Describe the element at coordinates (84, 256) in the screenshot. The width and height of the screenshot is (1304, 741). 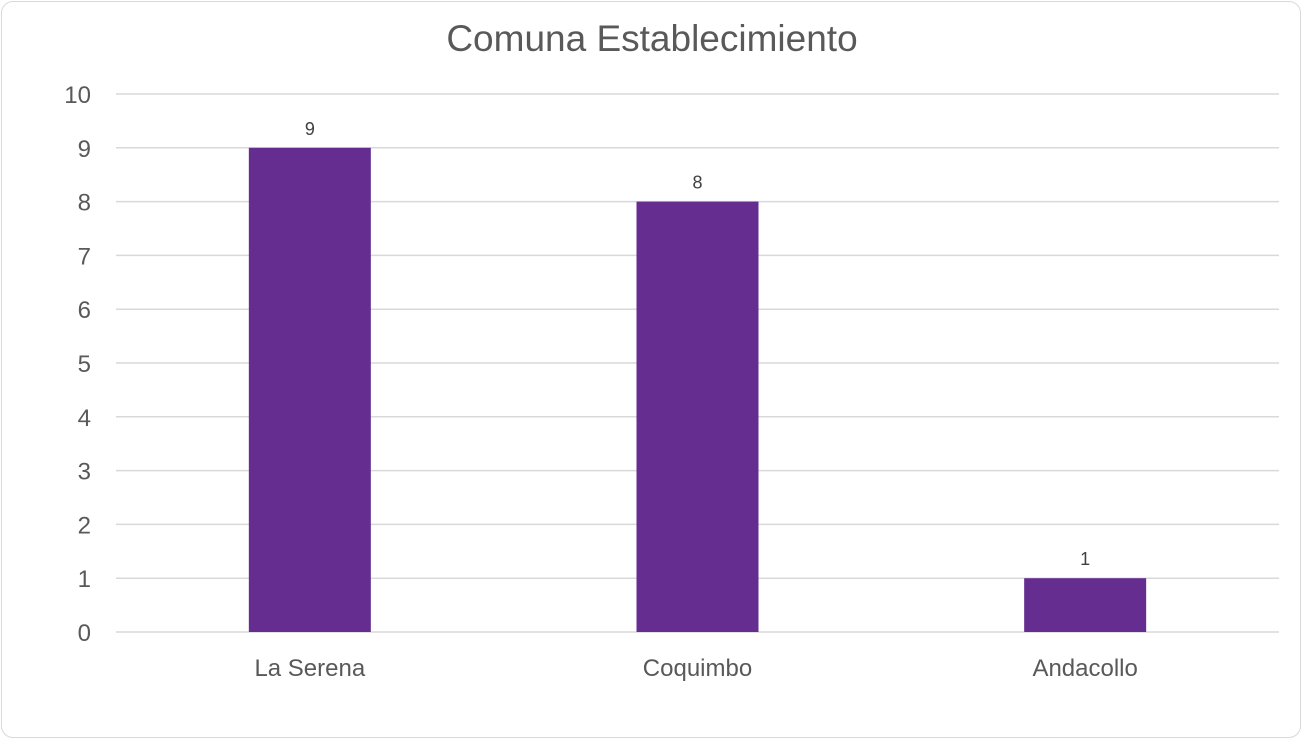
I see `y-tick-label: 7` at that location.